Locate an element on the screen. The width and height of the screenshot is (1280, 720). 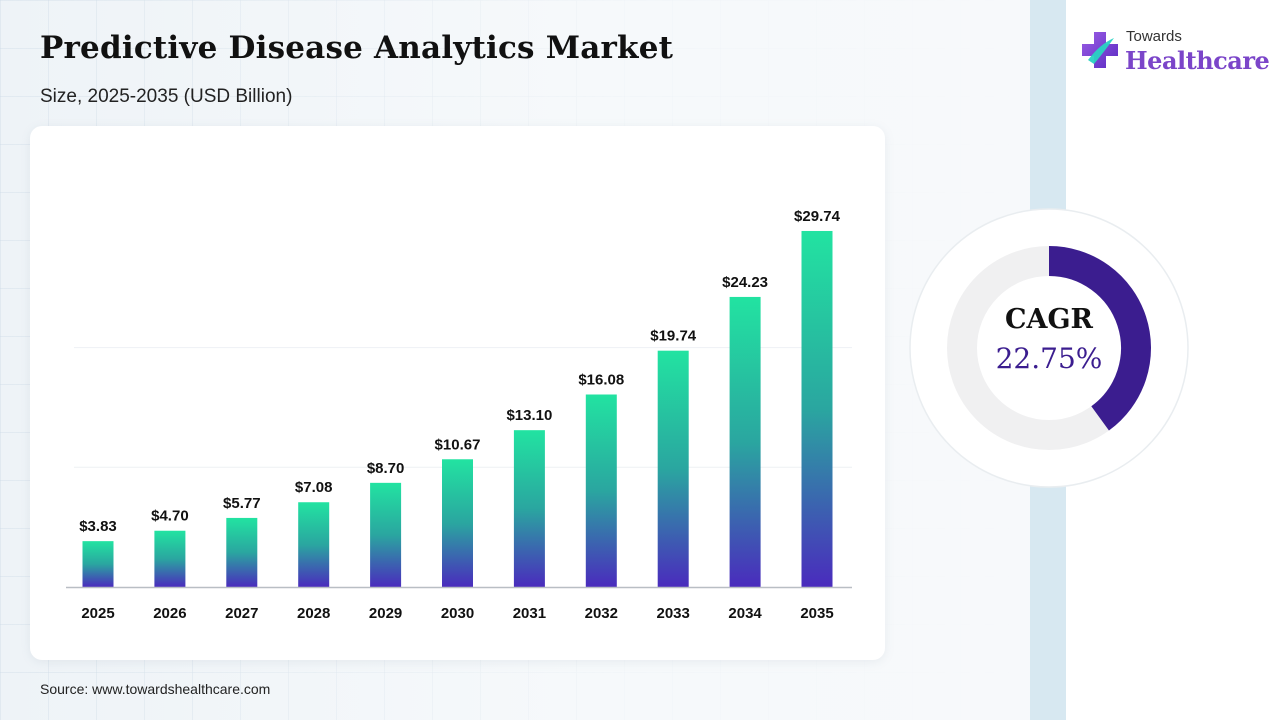
page-title: Predictive Disease Analytics Market is located at coordinates (357, 48).